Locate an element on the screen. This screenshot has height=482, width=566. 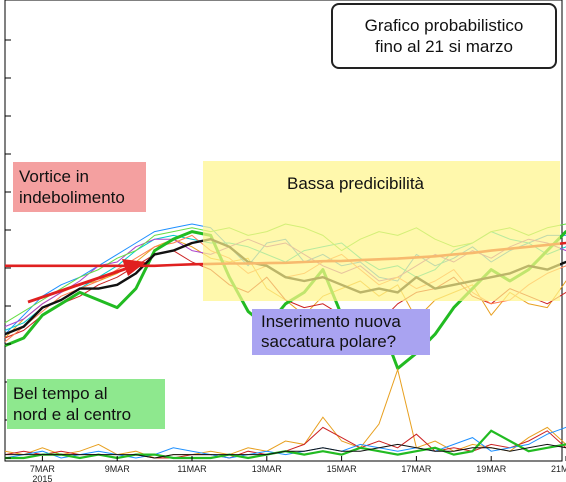
fair-weather-line-2: nord e al centro is located at coordinates (72, 414).